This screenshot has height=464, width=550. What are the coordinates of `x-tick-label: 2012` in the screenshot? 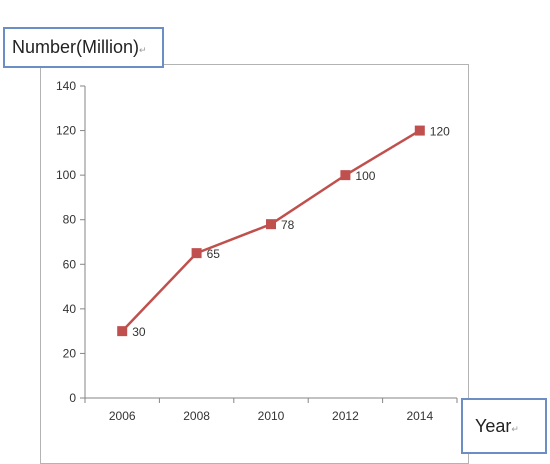 It's located at (345, 416).